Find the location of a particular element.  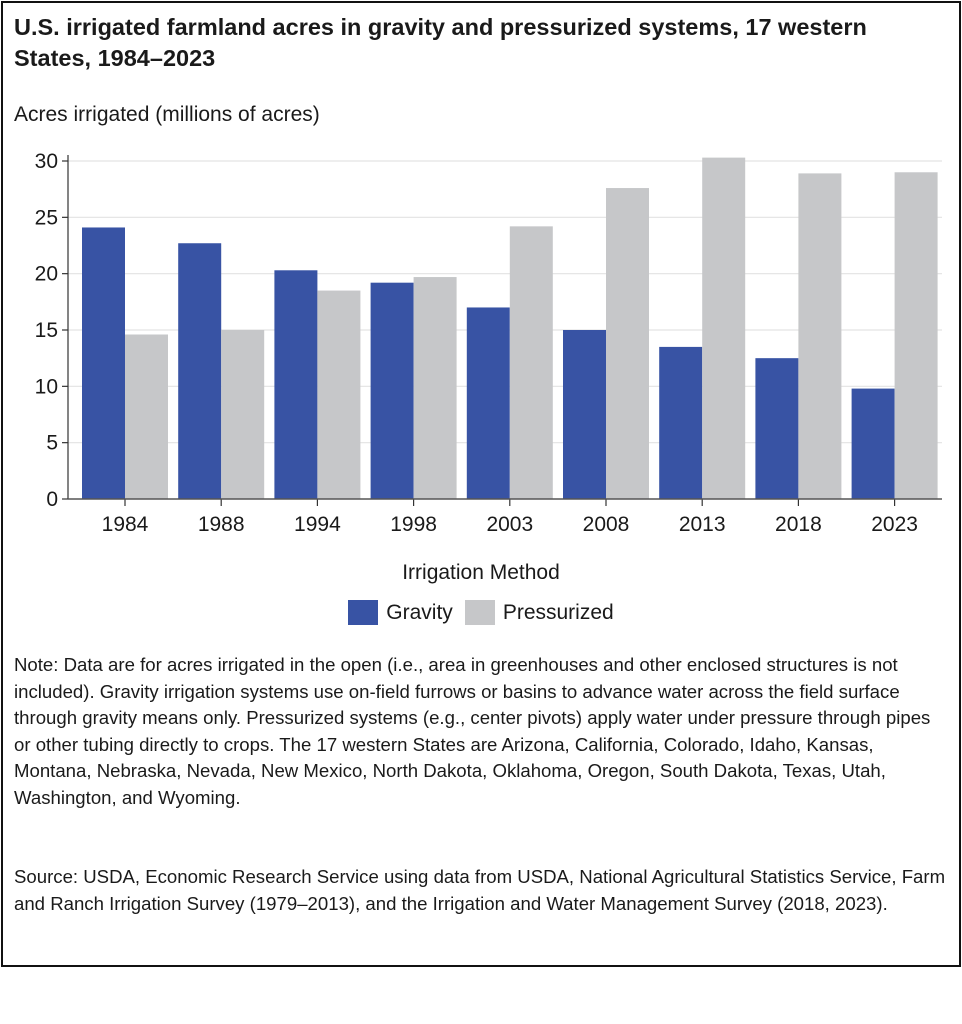

bar-pressurized-2013 is located at coordinates (724, 328).